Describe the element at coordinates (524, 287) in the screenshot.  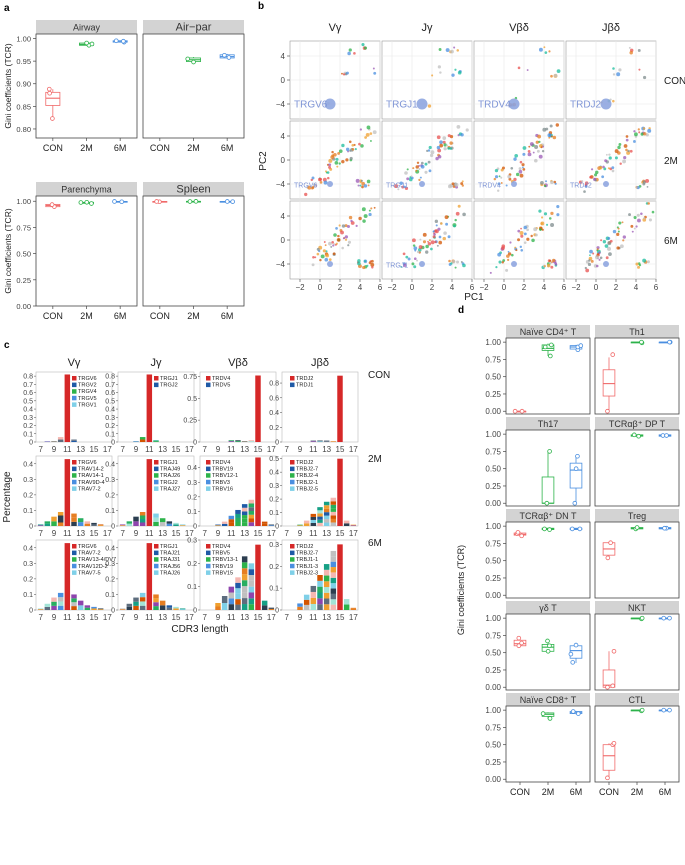
I see `x-tick-label: 2` at that location.